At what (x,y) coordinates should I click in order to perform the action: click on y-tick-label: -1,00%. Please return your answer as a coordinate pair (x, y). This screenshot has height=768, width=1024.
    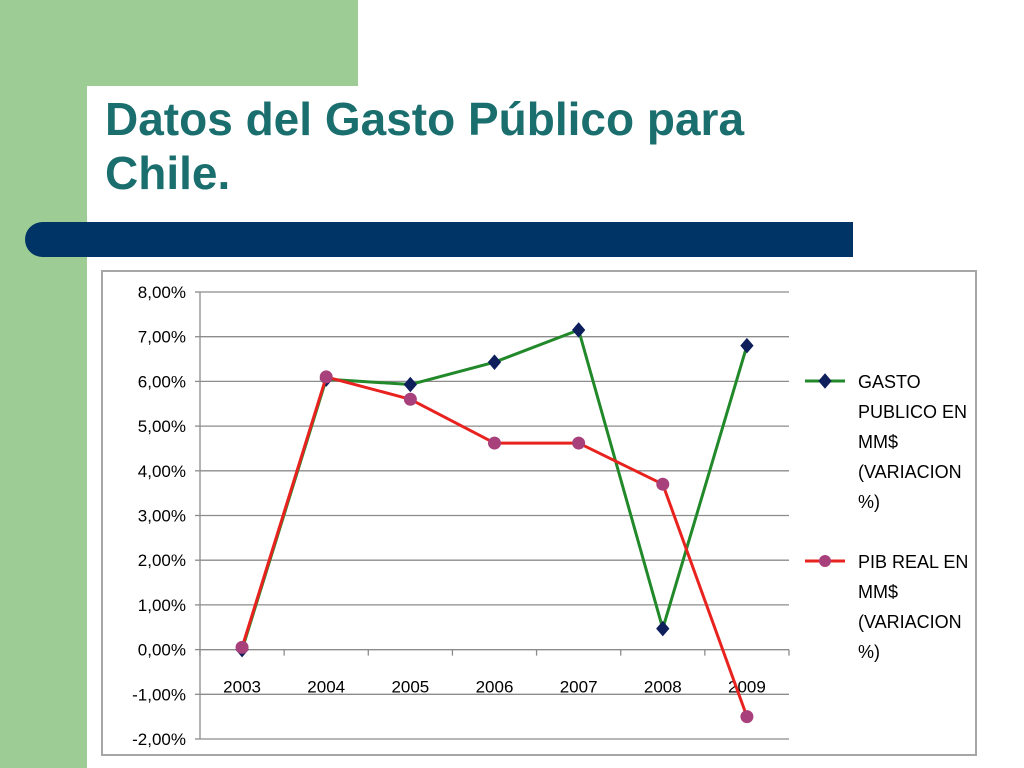
    Looking at the image, I should click on (159, 694).